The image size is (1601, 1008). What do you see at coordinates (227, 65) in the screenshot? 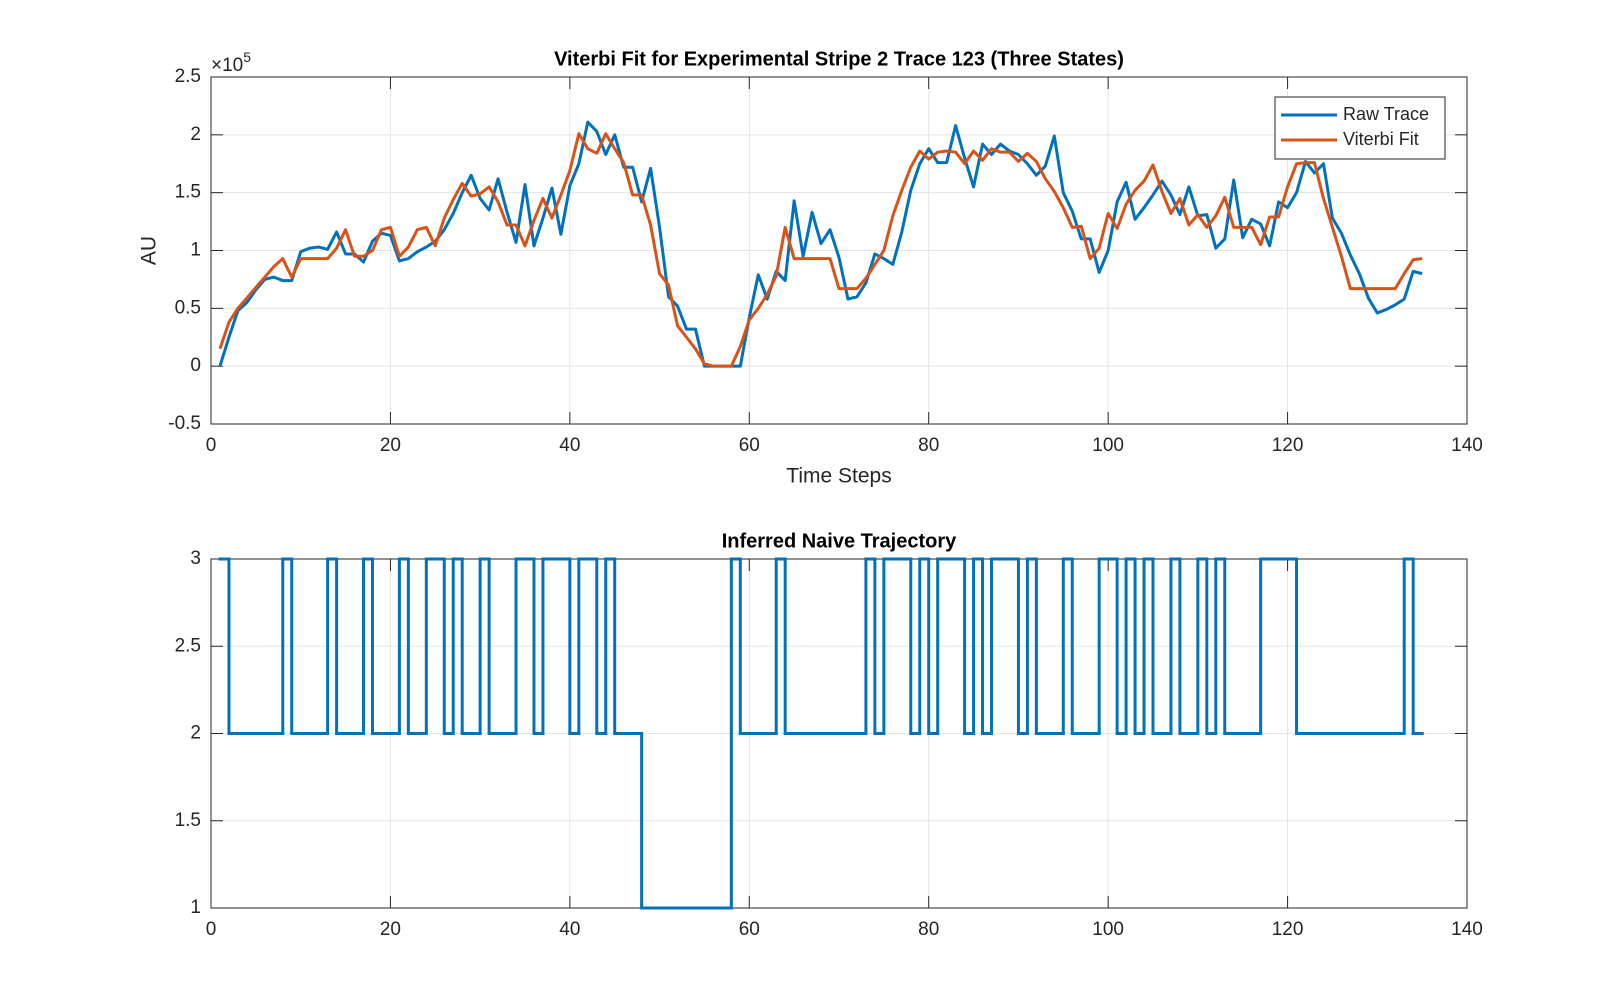
I see `multiplier-base: ×10` at bounding box center [227, 65].